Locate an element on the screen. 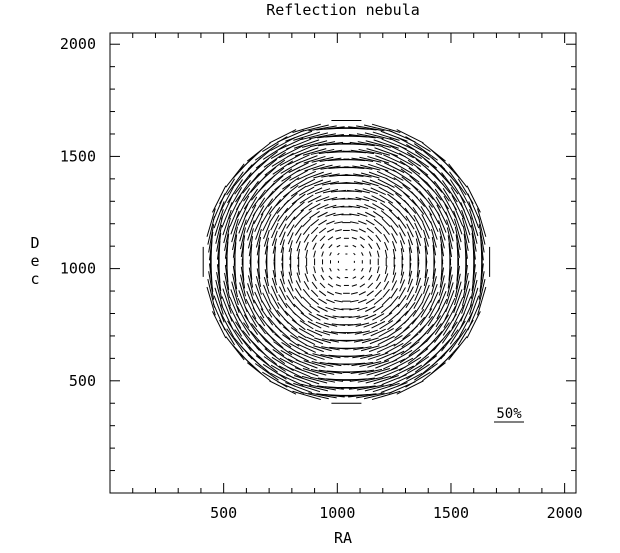 This screenshot has height=553, width=620. chart-title: Reflection nebula is located at coordinates (343, 10).